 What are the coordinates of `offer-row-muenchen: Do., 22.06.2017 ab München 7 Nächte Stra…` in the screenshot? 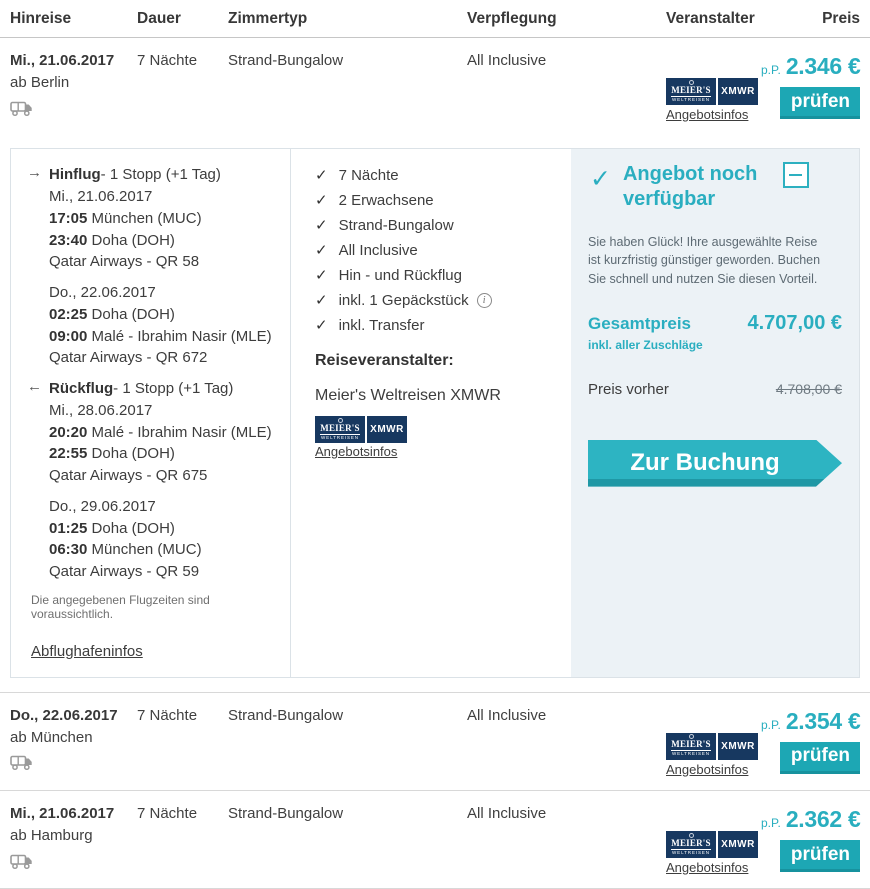 It's located at (435, 740).